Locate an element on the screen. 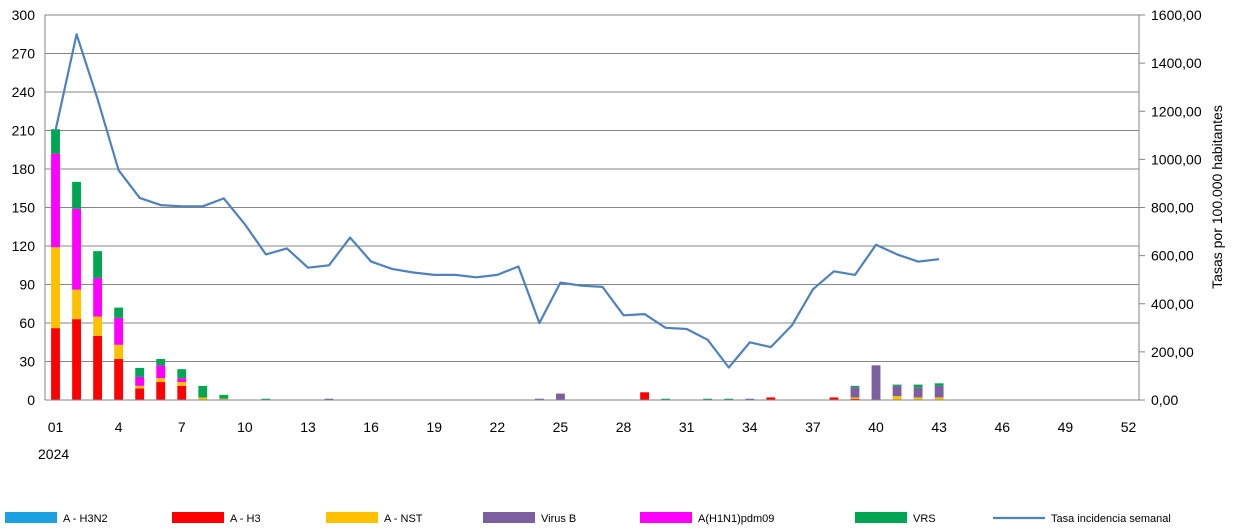 The image size is (1235, 530). x-tick-label: 28 is located at coordinates (624, 427).